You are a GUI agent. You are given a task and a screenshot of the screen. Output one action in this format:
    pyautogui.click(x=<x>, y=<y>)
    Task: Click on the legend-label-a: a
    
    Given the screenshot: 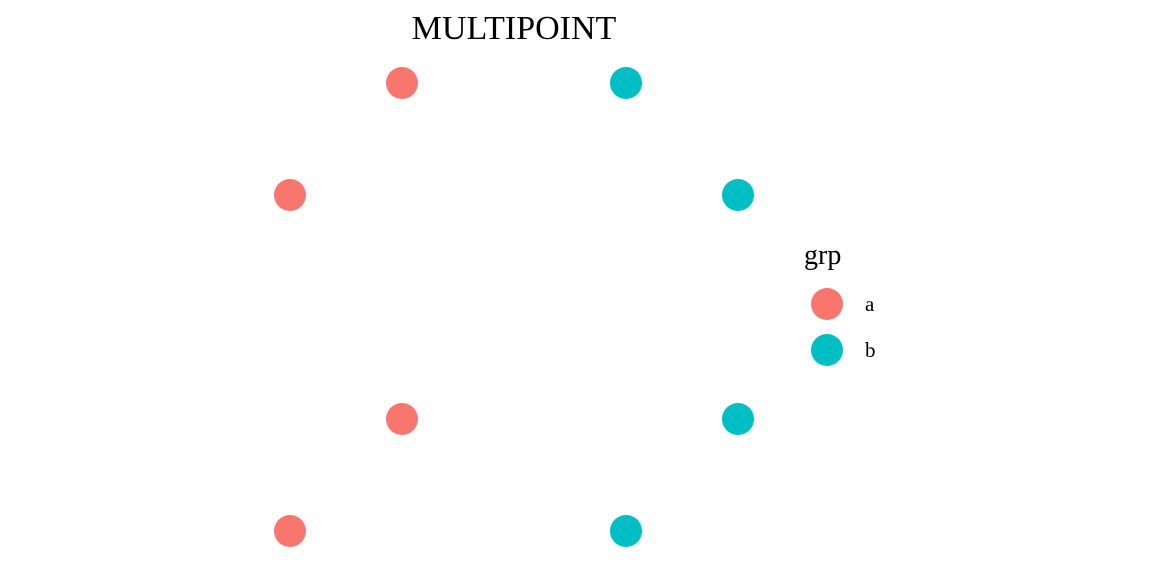 What is the action you would take?
    pyautogui.click(x=870, y=304)
    